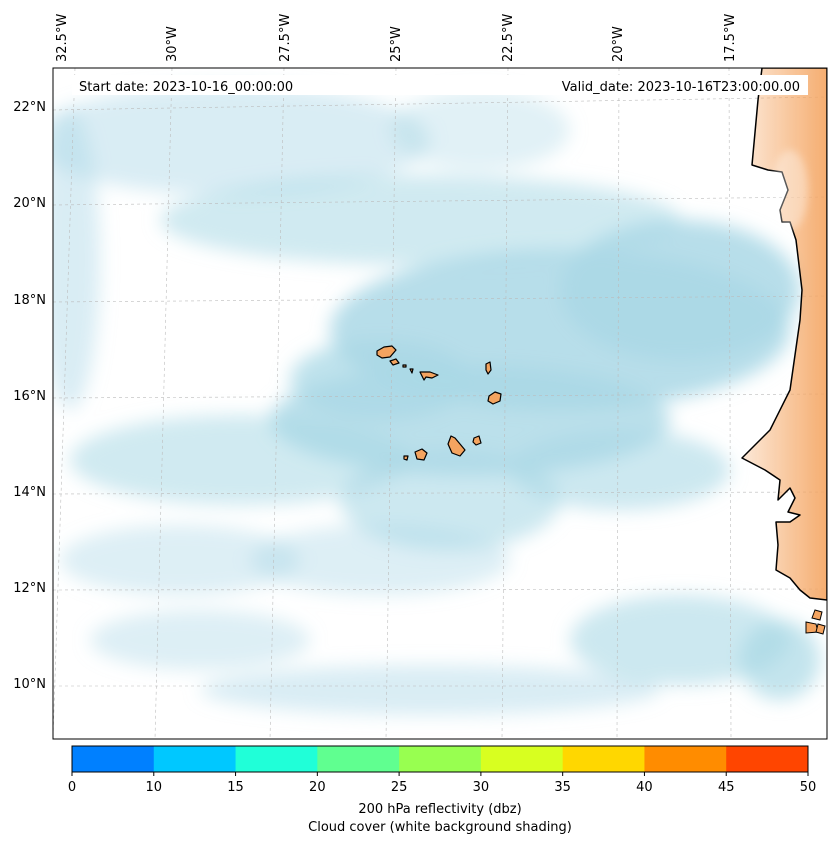 The height and width of the screenshot is (843, 837). I want to click on colorbar-tick-label: 30, so click(481, 787).